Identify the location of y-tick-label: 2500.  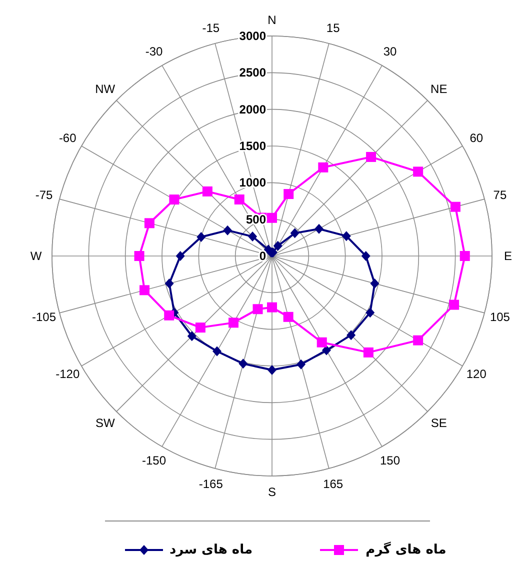
(252, 73).